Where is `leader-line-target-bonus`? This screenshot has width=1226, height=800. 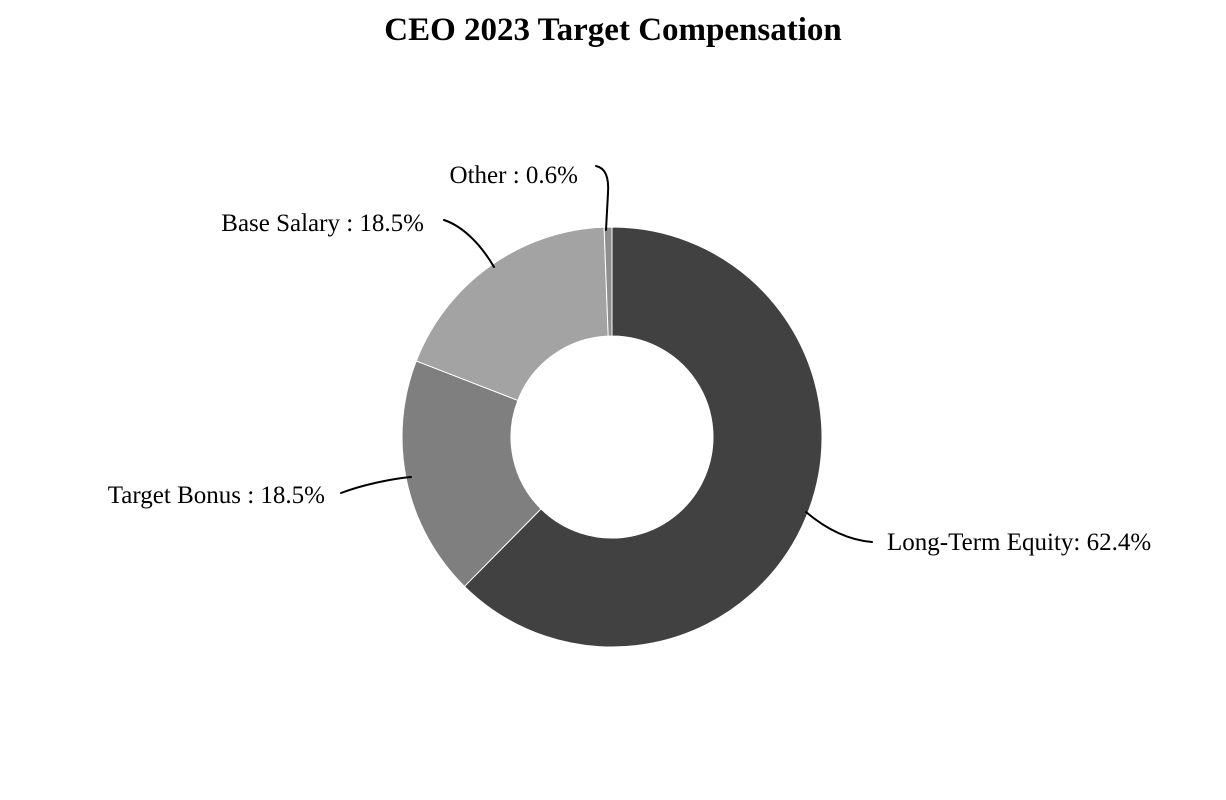 leader-line-target-bonus is located at coordinates (376, 485).